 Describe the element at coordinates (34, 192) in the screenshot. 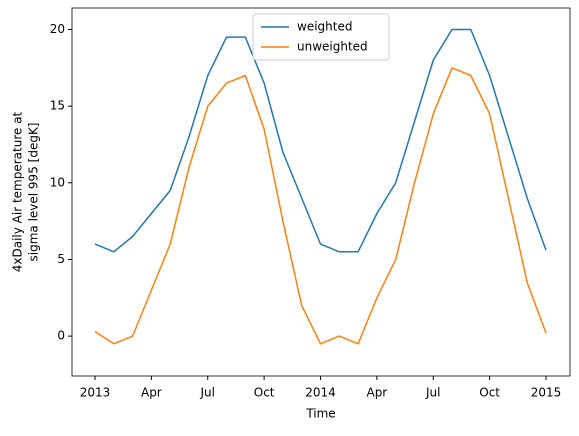

I see `y-axis-label: sigma level 995 [degK]` at that location.